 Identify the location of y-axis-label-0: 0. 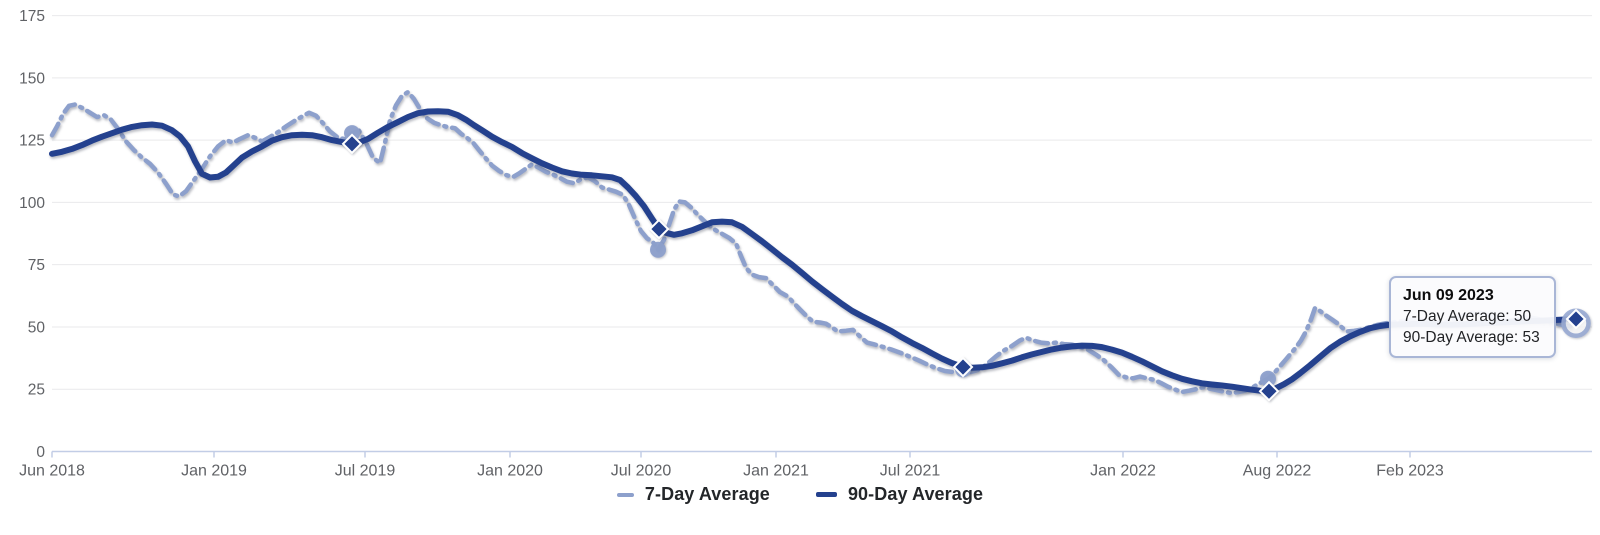
(40, 452).